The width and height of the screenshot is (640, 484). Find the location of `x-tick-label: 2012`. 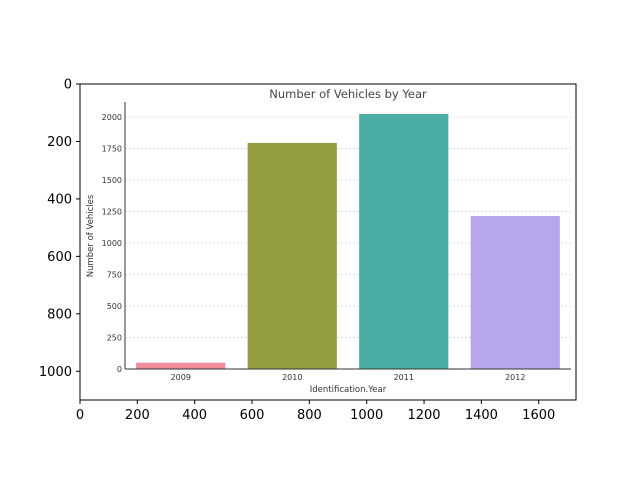

x-tick-label: 2012 is located at coordinates (515, 377).